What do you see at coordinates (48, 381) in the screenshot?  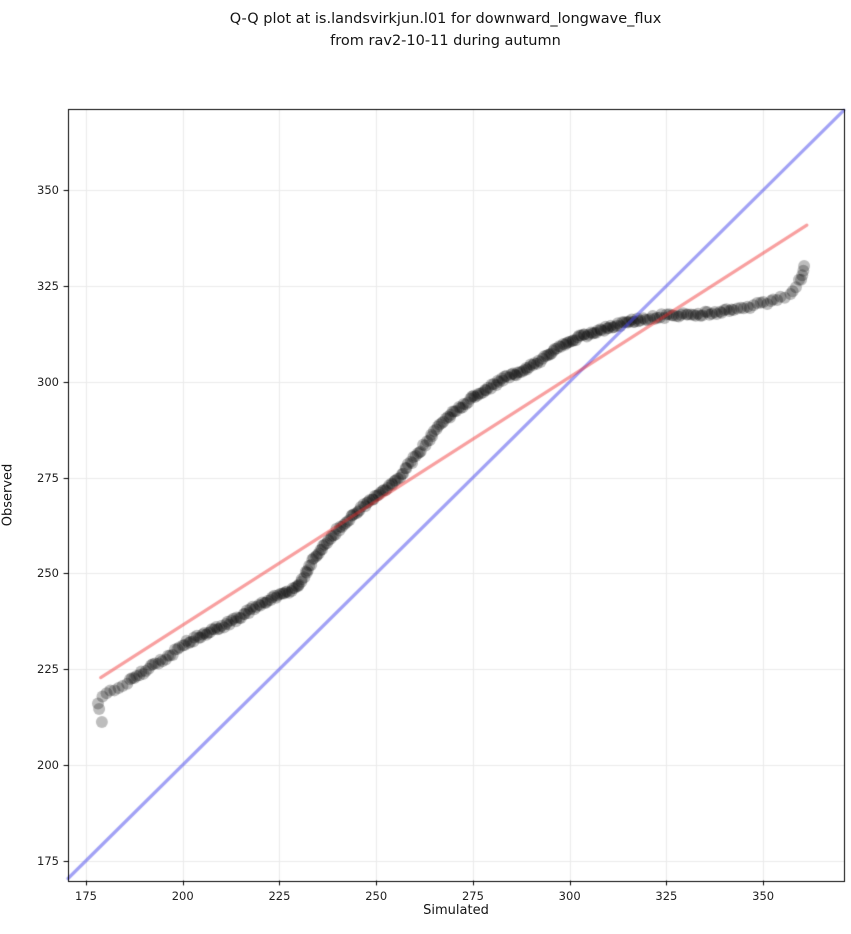 I see `y-tick-label: 300` at bounding box center [48, 381].